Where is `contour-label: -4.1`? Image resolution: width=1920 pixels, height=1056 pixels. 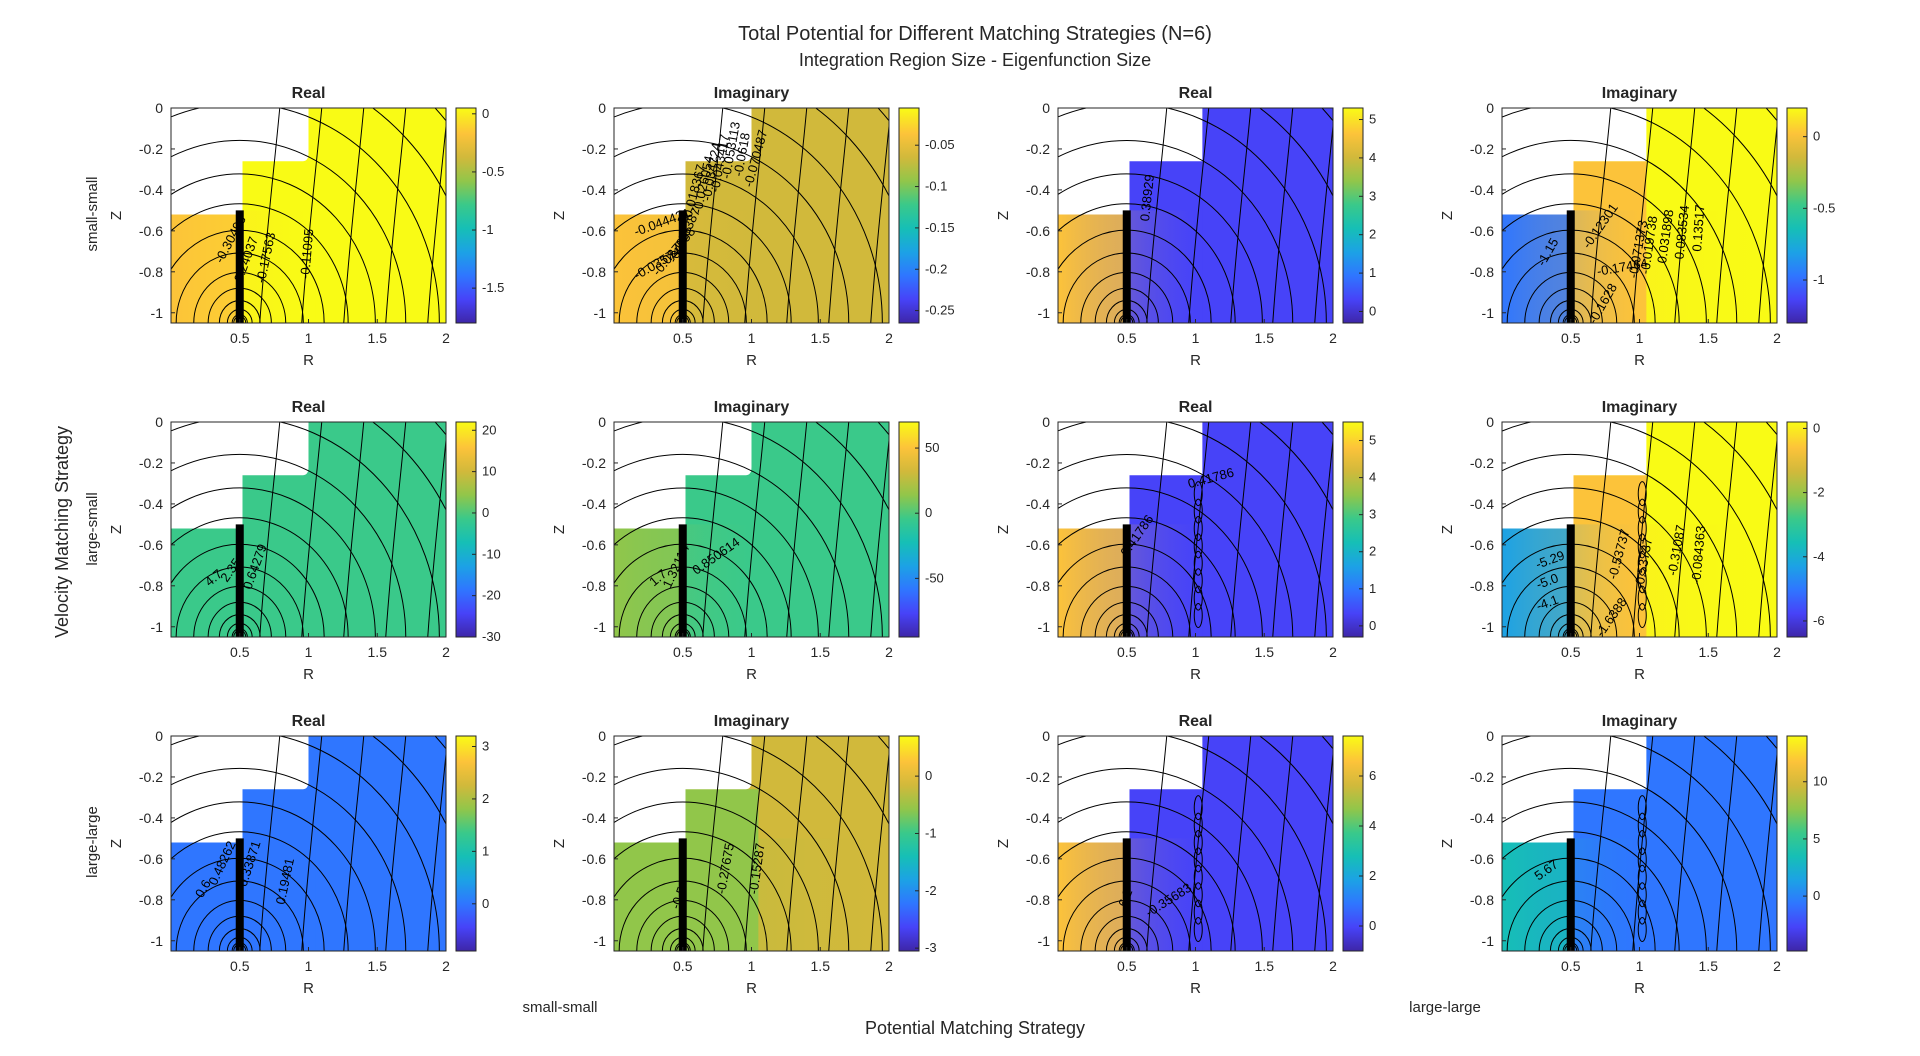
contour-label: -4.1 is located at coordinates (1547, 603).